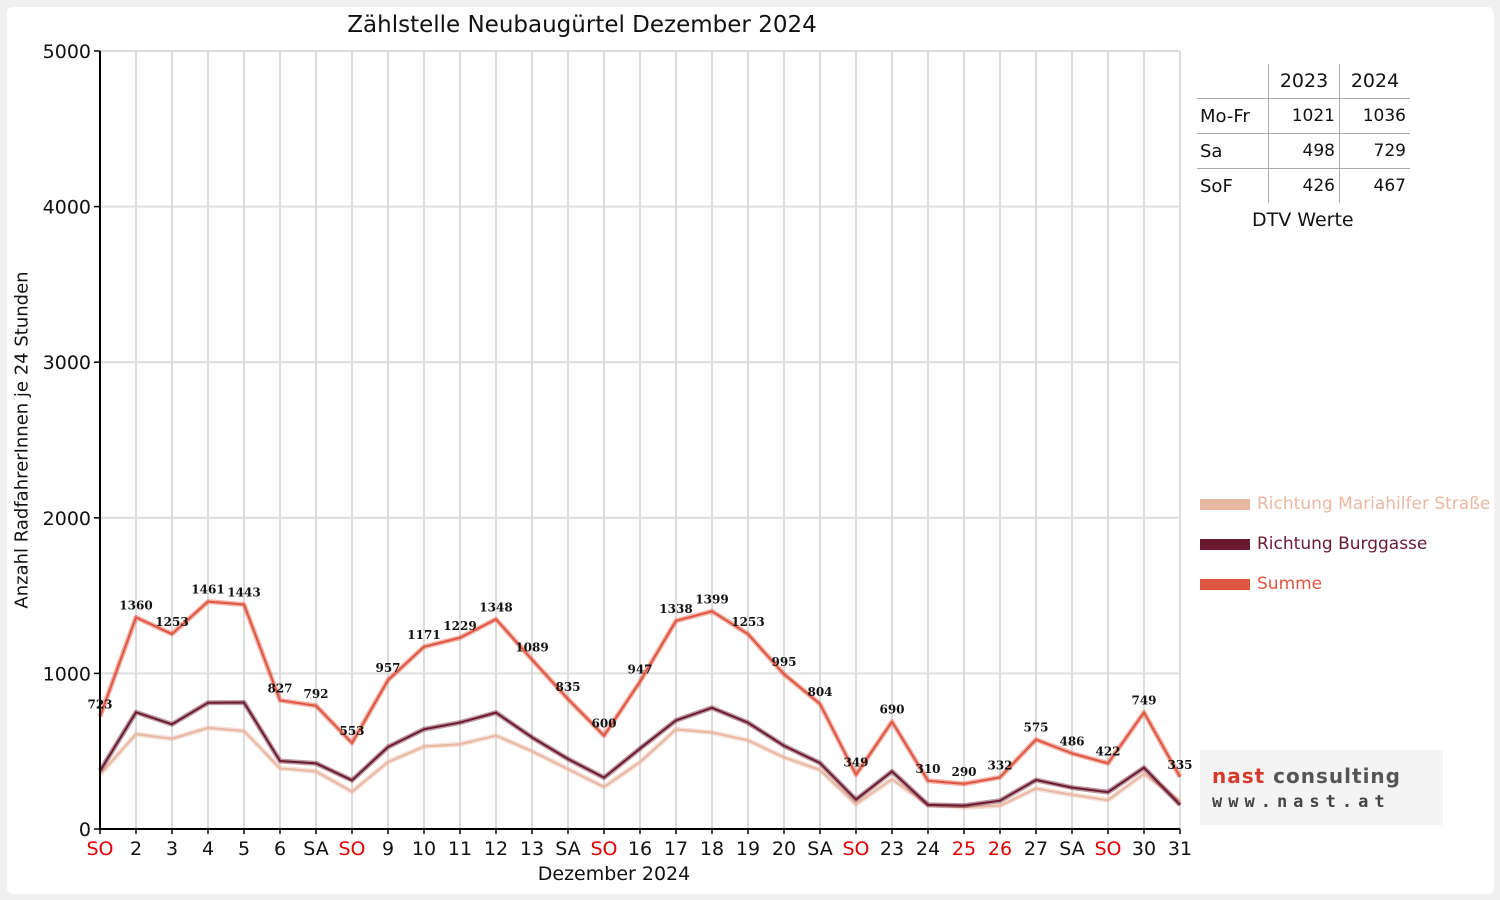 This screenshot has width=1500, height=900. Describe the element at coordinates (351, 731) in the screenshot. I see `data-label: 553` at that location.